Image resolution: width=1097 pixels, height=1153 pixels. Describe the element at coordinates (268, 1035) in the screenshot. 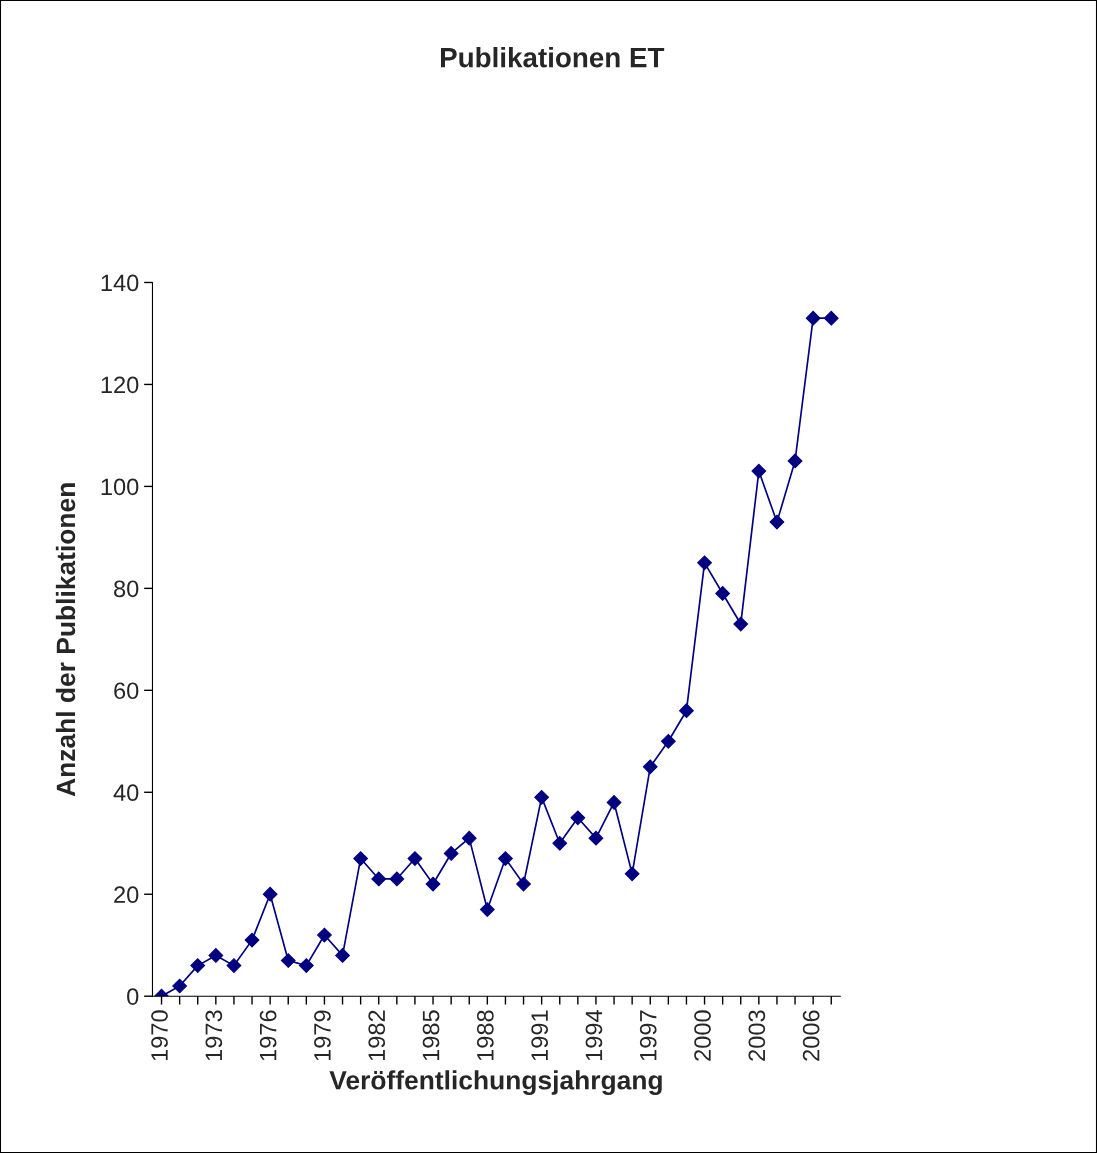

I see `x-tick-label: 1976` at that location.